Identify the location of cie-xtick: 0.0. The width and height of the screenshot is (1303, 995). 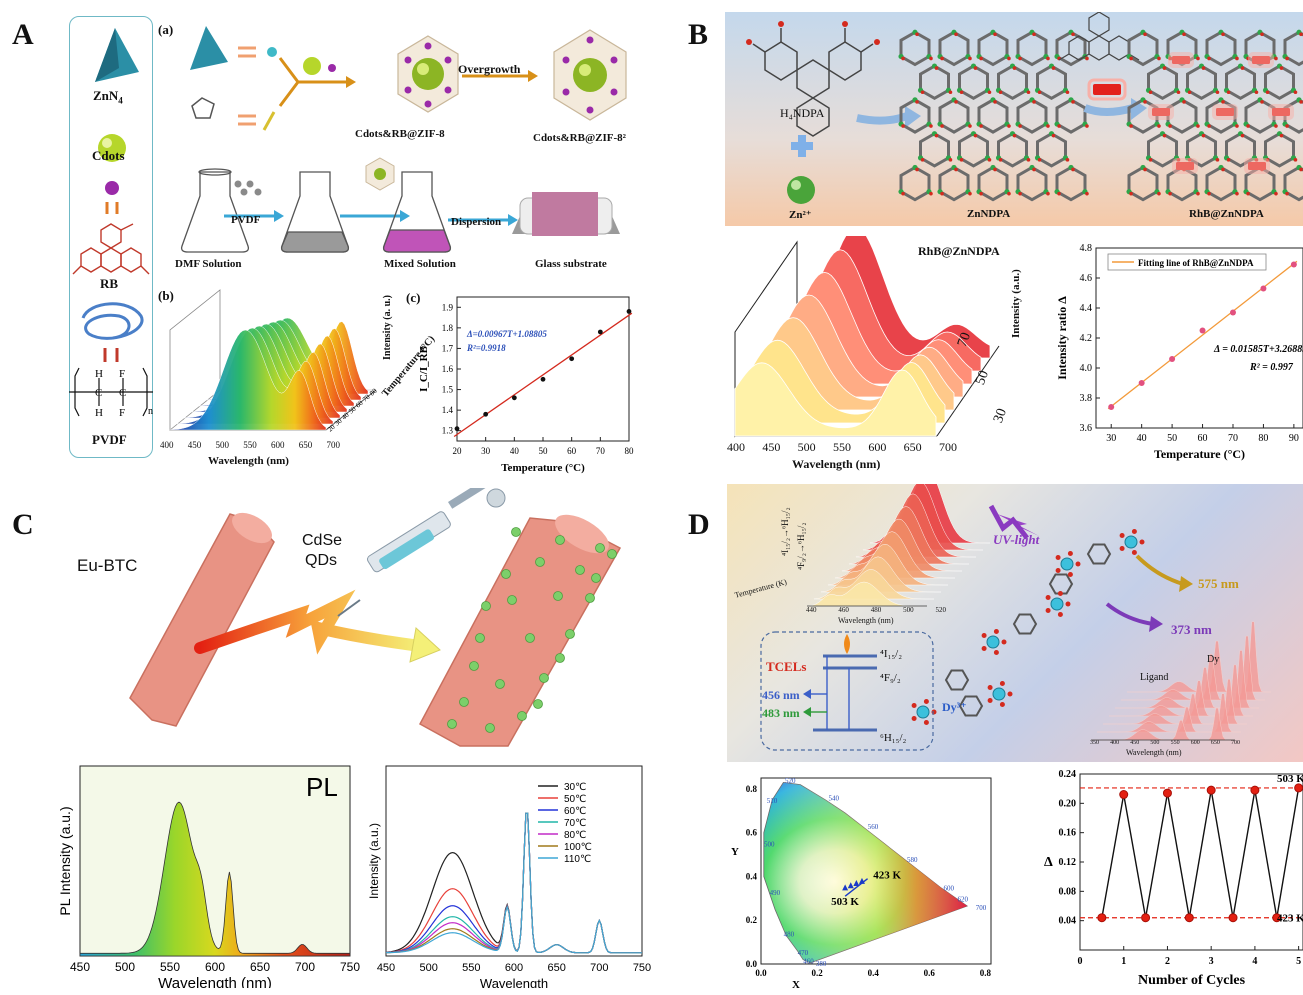
(761, 973).